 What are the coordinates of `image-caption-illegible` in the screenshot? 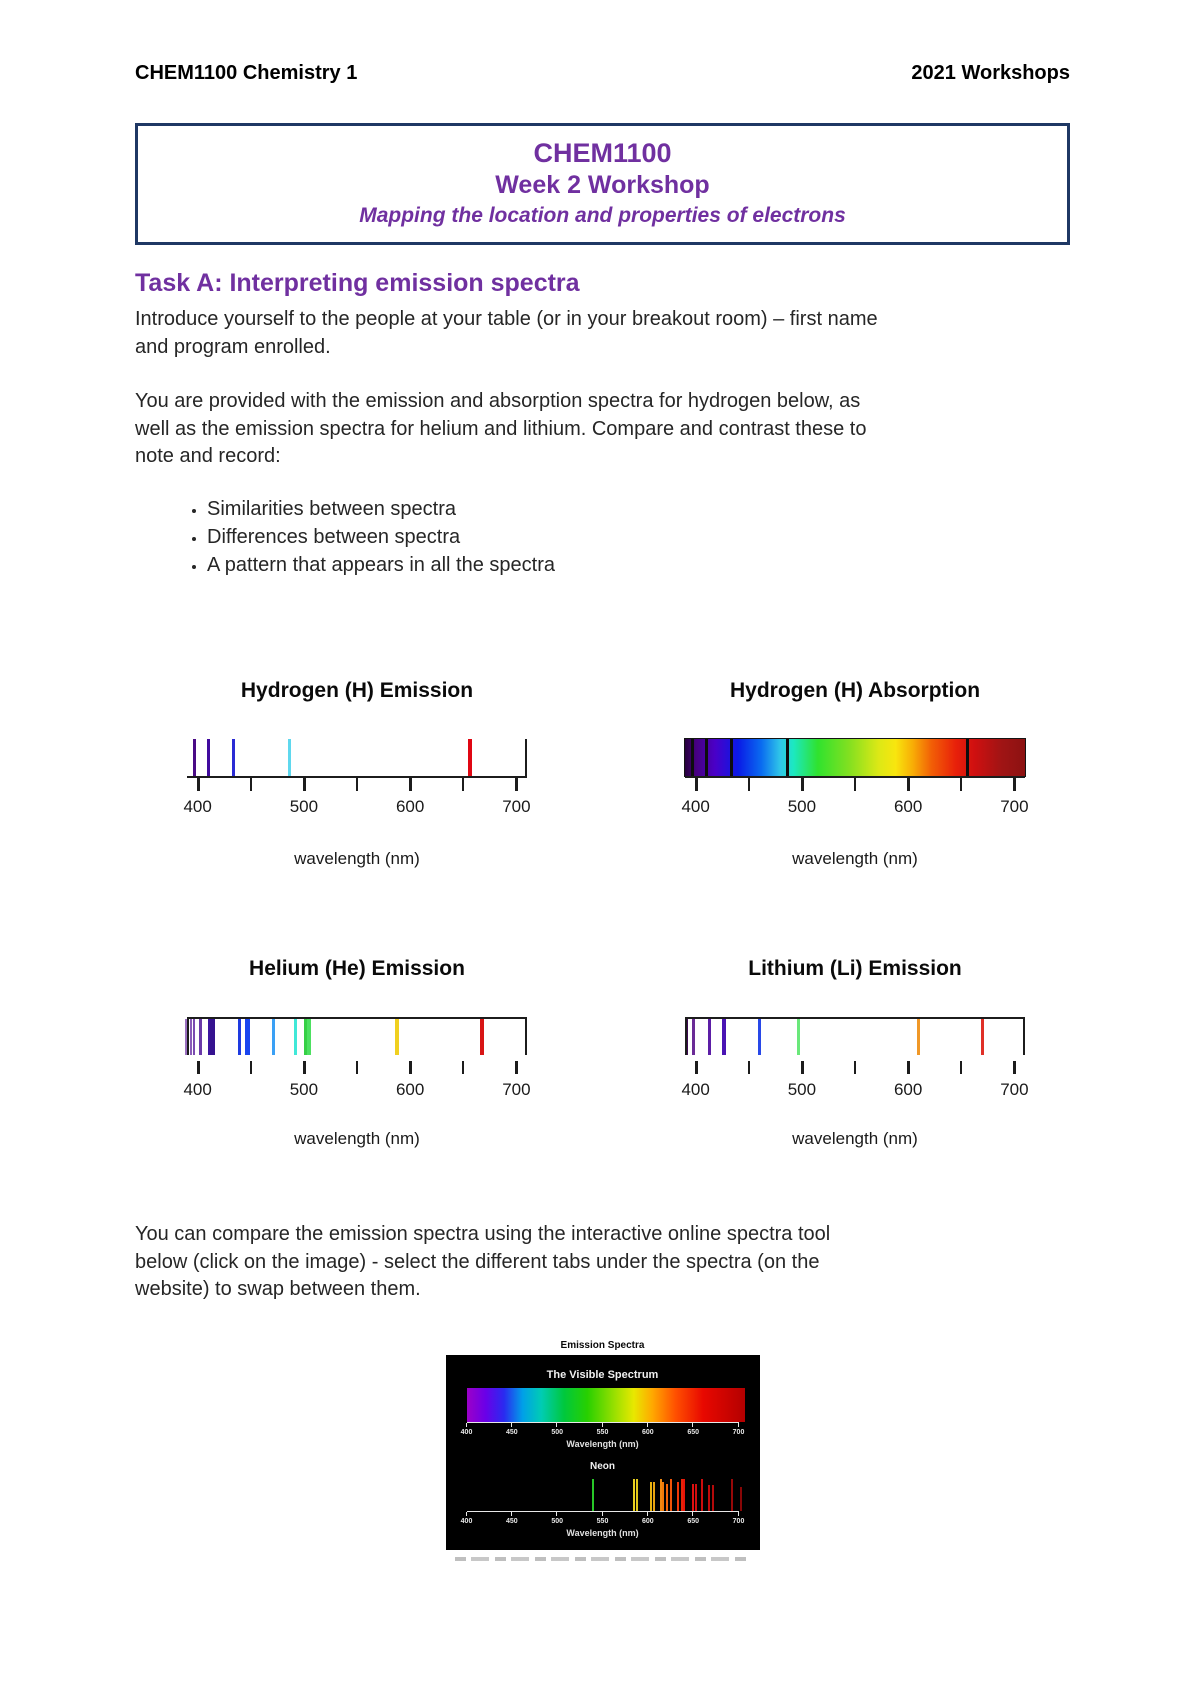 It's located at (602, 1558).